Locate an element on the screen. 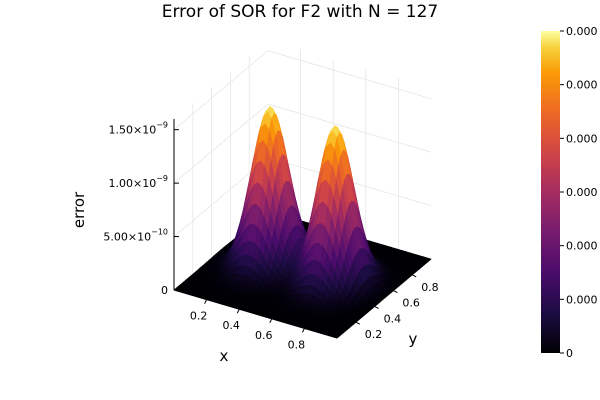 The width and height of the screenshot is (600, 400). x-axis-label: x is located at coordinates (224, 356).